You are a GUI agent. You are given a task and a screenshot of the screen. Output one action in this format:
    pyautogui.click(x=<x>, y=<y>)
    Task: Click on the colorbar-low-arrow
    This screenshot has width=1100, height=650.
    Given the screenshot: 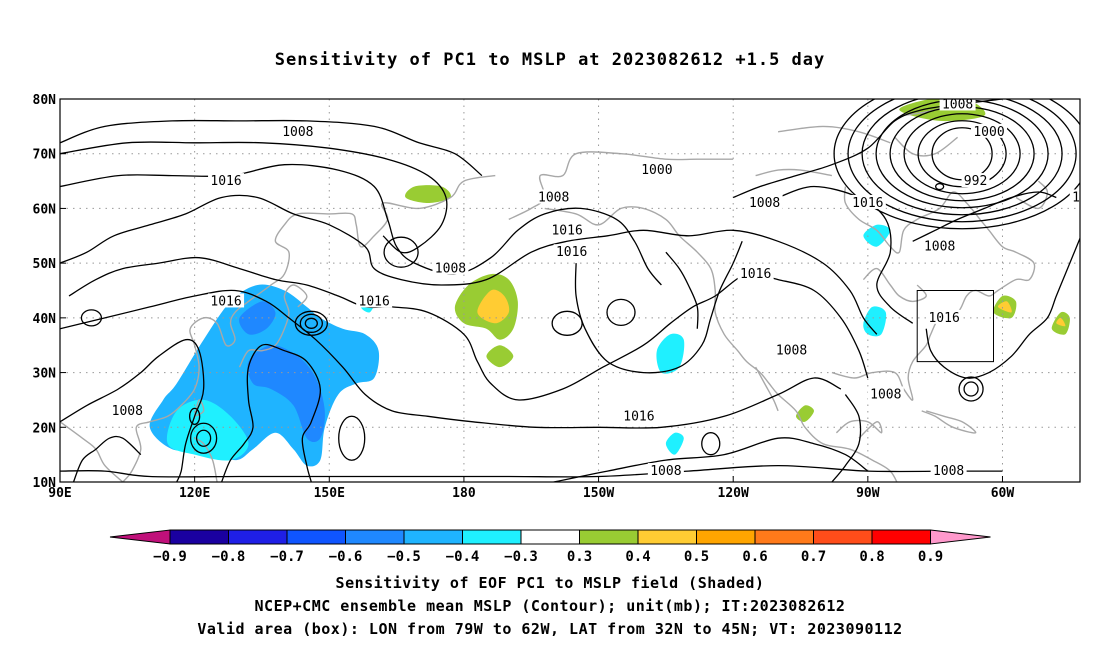 What is the action you would take?
    pyautogui.click(x=140, y=537)
    